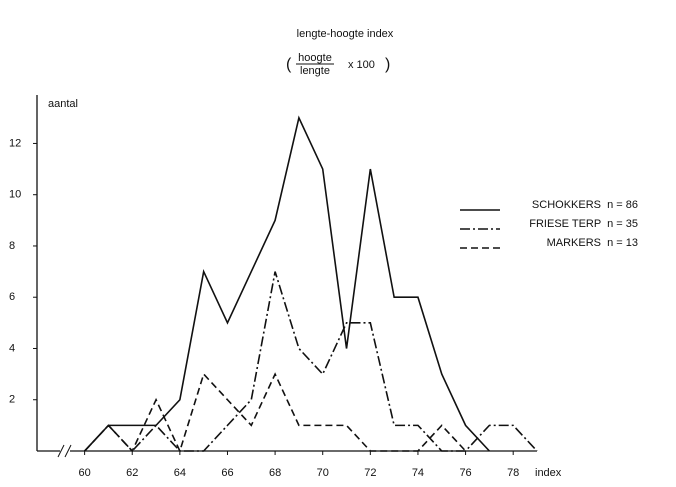 This screenshot has width=676, height=487. I want to click on chart-title: lengte-hoogte index, so click(345, 34).